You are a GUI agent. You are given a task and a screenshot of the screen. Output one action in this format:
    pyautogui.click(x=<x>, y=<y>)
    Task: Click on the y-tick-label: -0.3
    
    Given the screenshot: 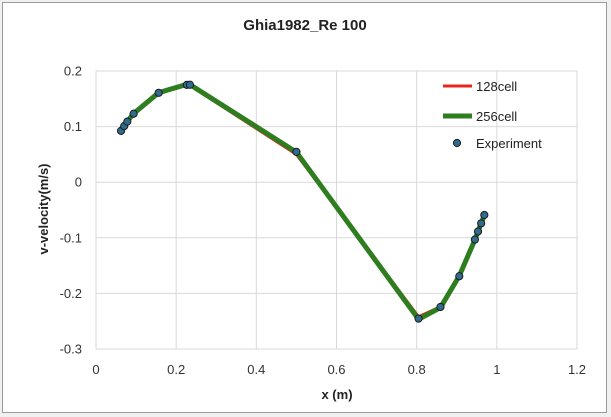 What is the action you would take?
    pyautogui.click(x=71, y=349)
    